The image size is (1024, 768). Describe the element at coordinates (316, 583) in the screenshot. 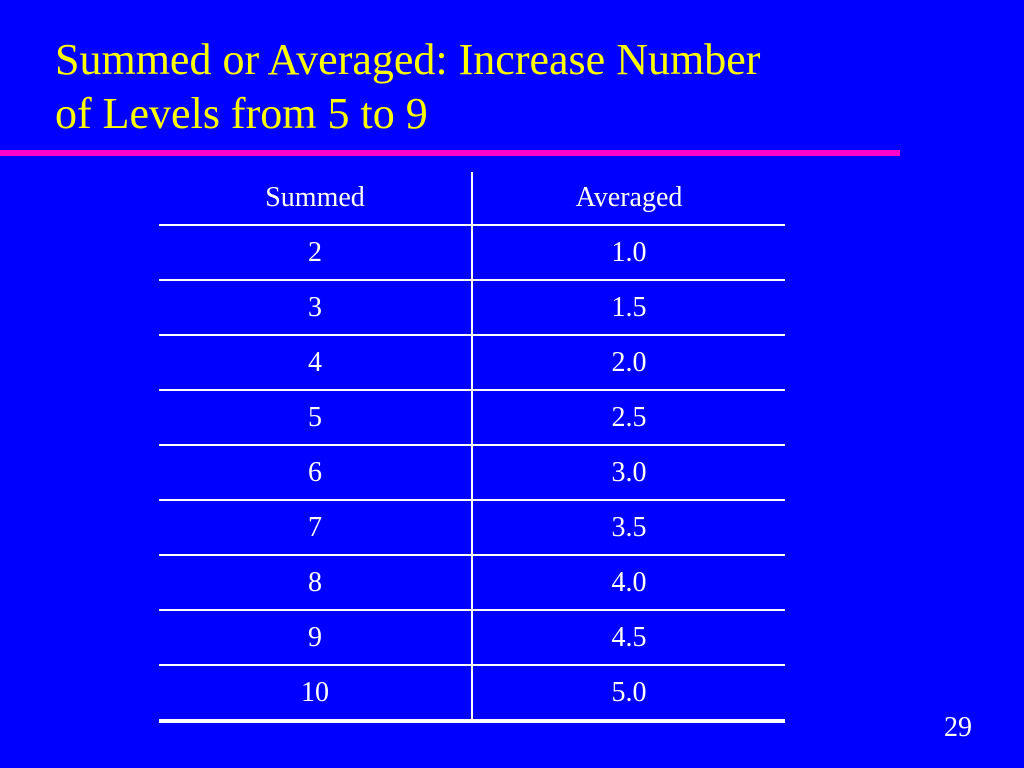

I see `summed-cell: 8` at that location.